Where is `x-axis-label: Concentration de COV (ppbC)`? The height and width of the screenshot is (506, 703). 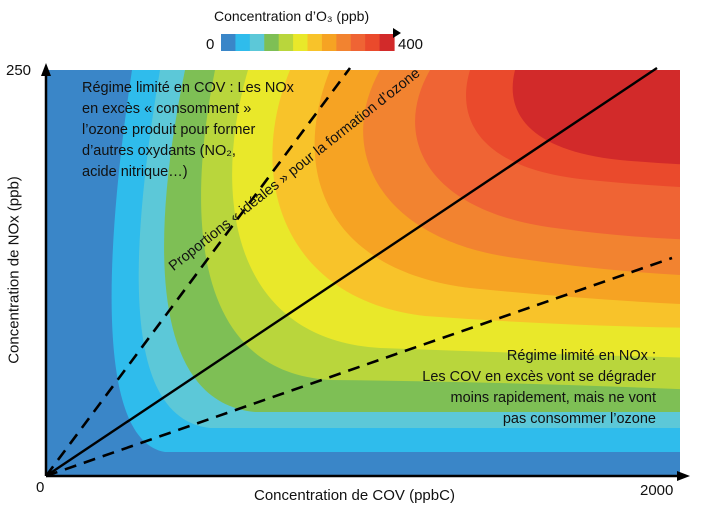
x-axis-label: Concentration de COV (ppbC) is located at coordinates (354, 495).